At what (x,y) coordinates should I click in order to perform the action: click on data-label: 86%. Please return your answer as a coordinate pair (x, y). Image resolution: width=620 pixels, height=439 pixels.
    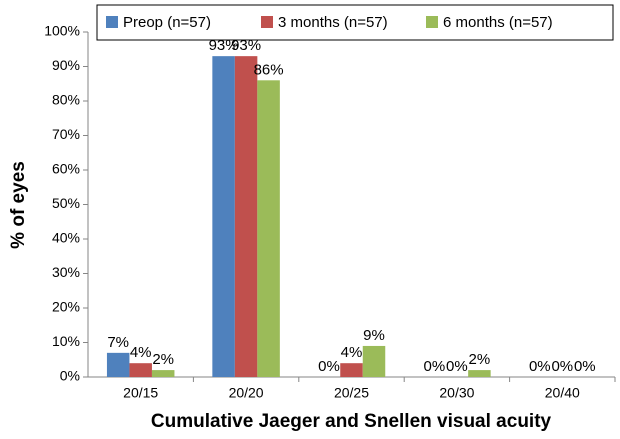
    Looking at the image, I should click on (269, 69).